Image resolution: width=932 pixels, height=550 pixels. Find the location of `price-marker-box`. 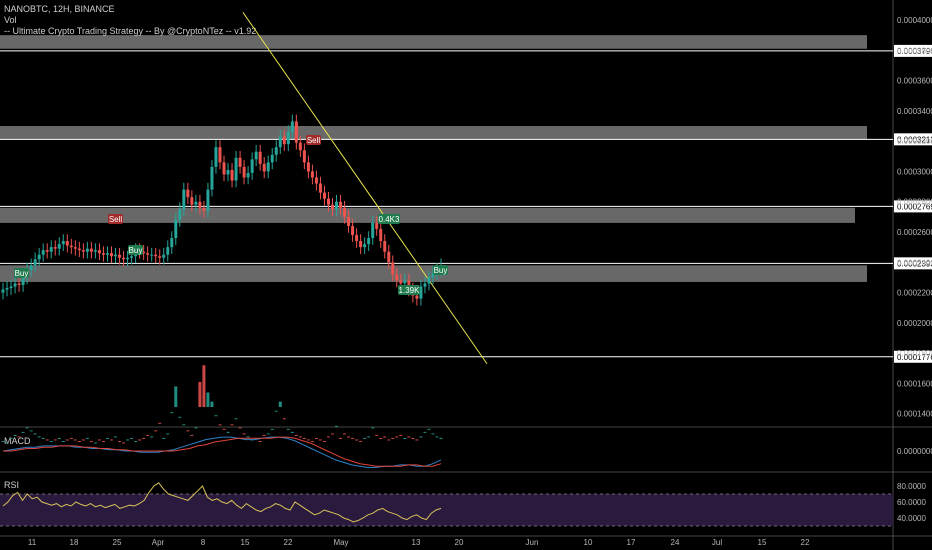

price-marker-box is located at coordinates (913, 263).